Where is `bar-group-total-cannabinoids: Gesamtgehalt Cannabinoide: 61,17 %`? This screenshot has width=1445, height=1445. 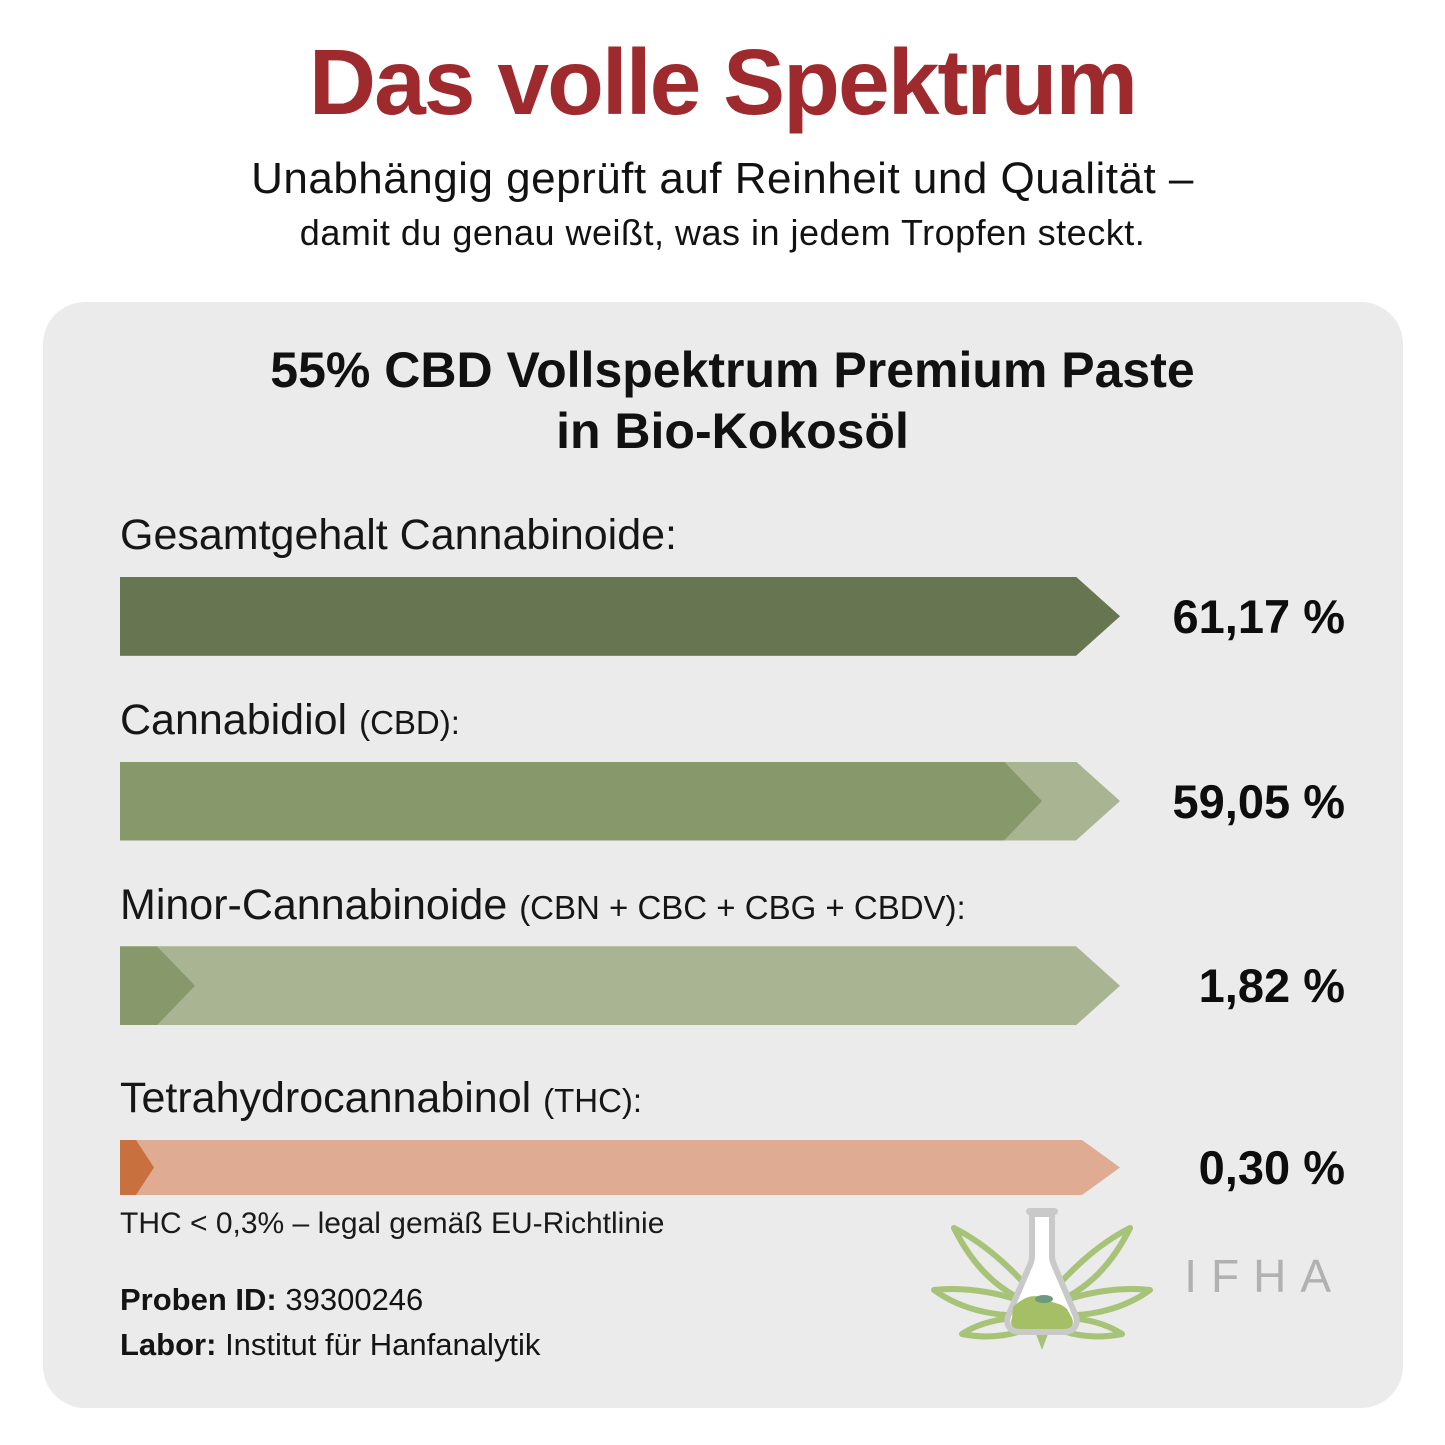 bar-group-total-cannabinoids: Gesamtgehalt Cannabinoide: 61,17 % is located at coordinates (732, 582).